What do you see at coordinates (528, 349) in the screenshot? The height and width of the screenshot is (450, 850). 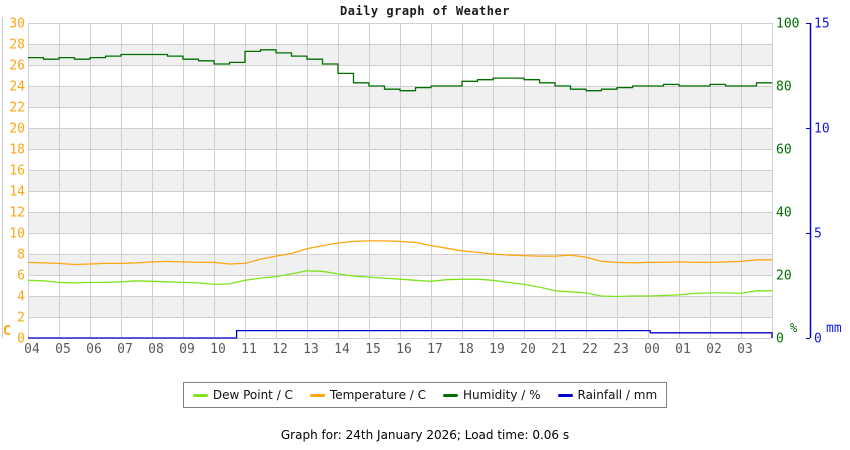 I see `hour-label: 20` at bounding box center [528, 349].